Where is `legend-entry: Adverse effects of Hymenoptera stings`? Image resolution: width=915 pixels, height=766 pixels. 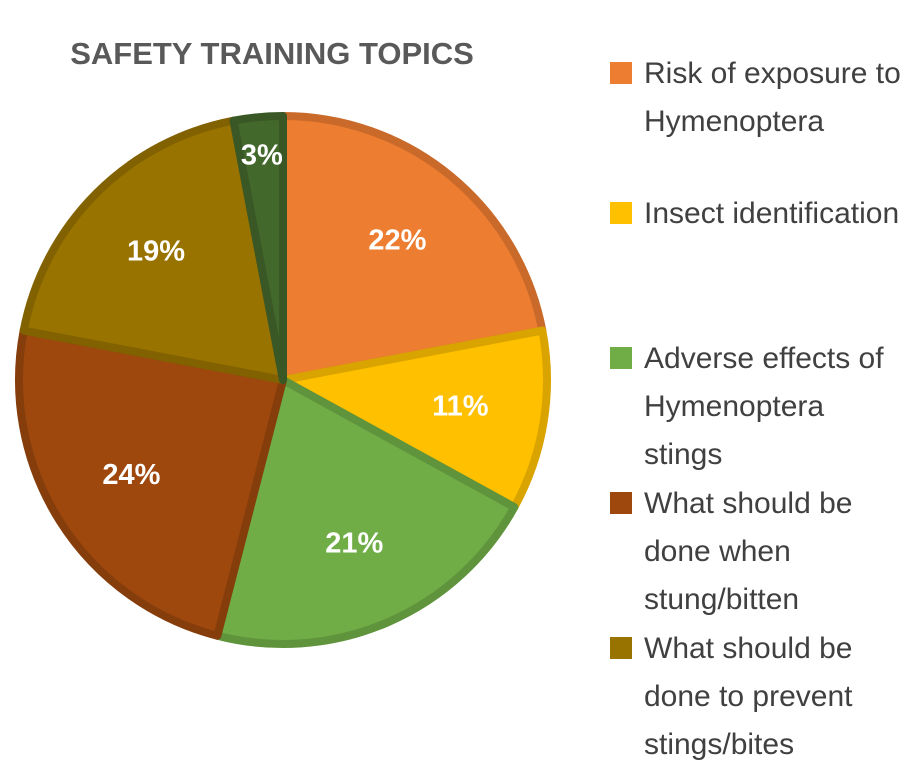
legend-entry: Adverse effects of Hymenoptera stings is located at coordinates (760, 407).